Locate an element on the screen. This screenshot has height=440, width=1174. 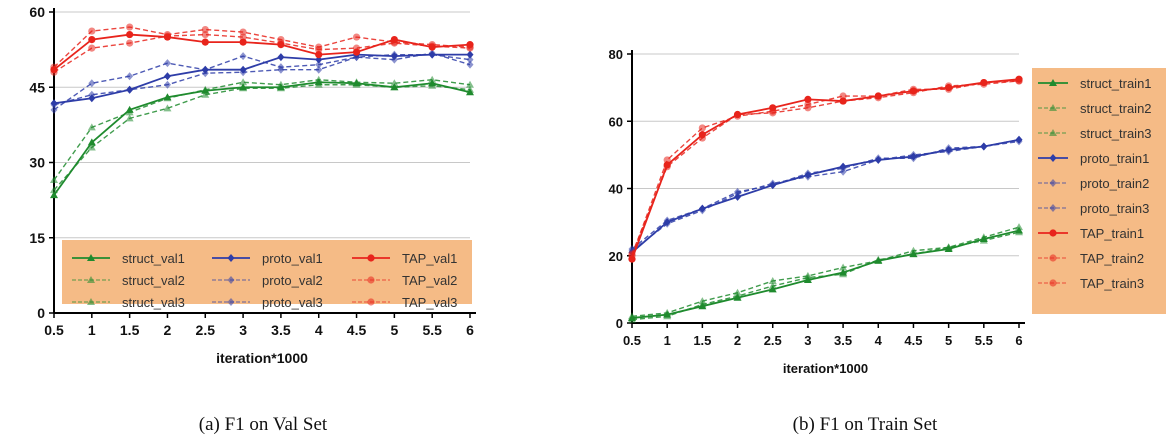
legend-item: TAP_train2 is located at coordinates (1091, 258).